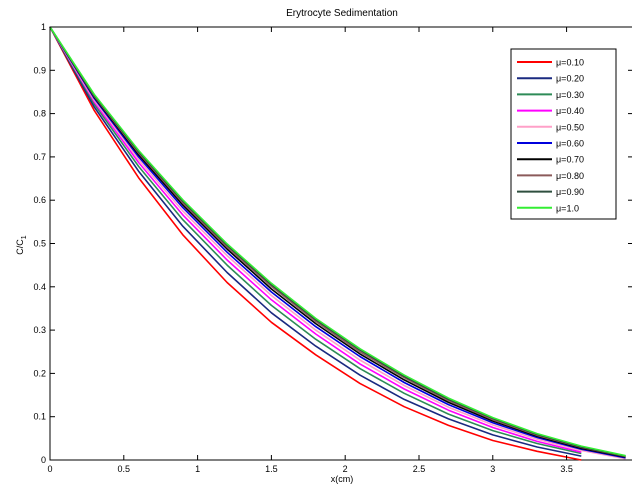  I want to click on x-tick-label: 0.5, so click(124, 469).